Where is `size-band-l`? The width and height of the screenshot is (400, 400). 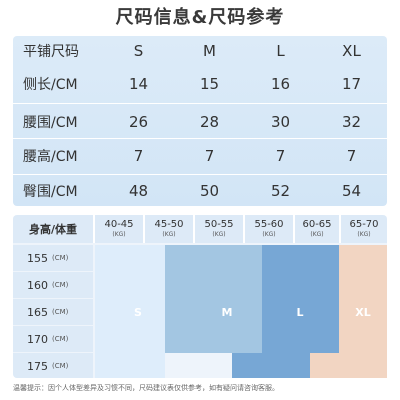 size-band-l is located at coordinates (300, 299).